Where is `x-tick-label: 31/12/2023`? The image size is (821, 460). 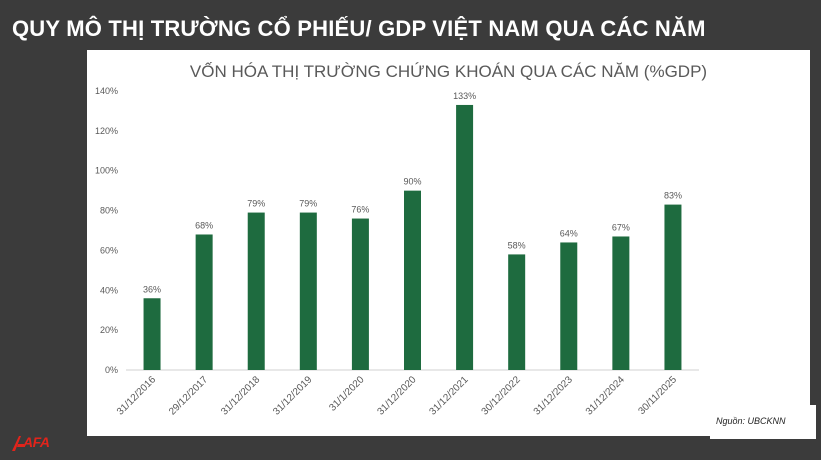
x-tick-label: 31/12/2023 is located at coordinates (553, 395).